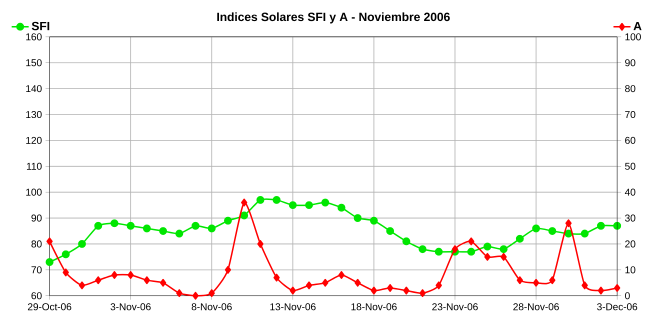 The image size is (652, 323). Describe the element at coordinates (333, 18) in the screenshot. I see `chart-title: Indices Solares SFI y A - Noviembre 2006` at that location.